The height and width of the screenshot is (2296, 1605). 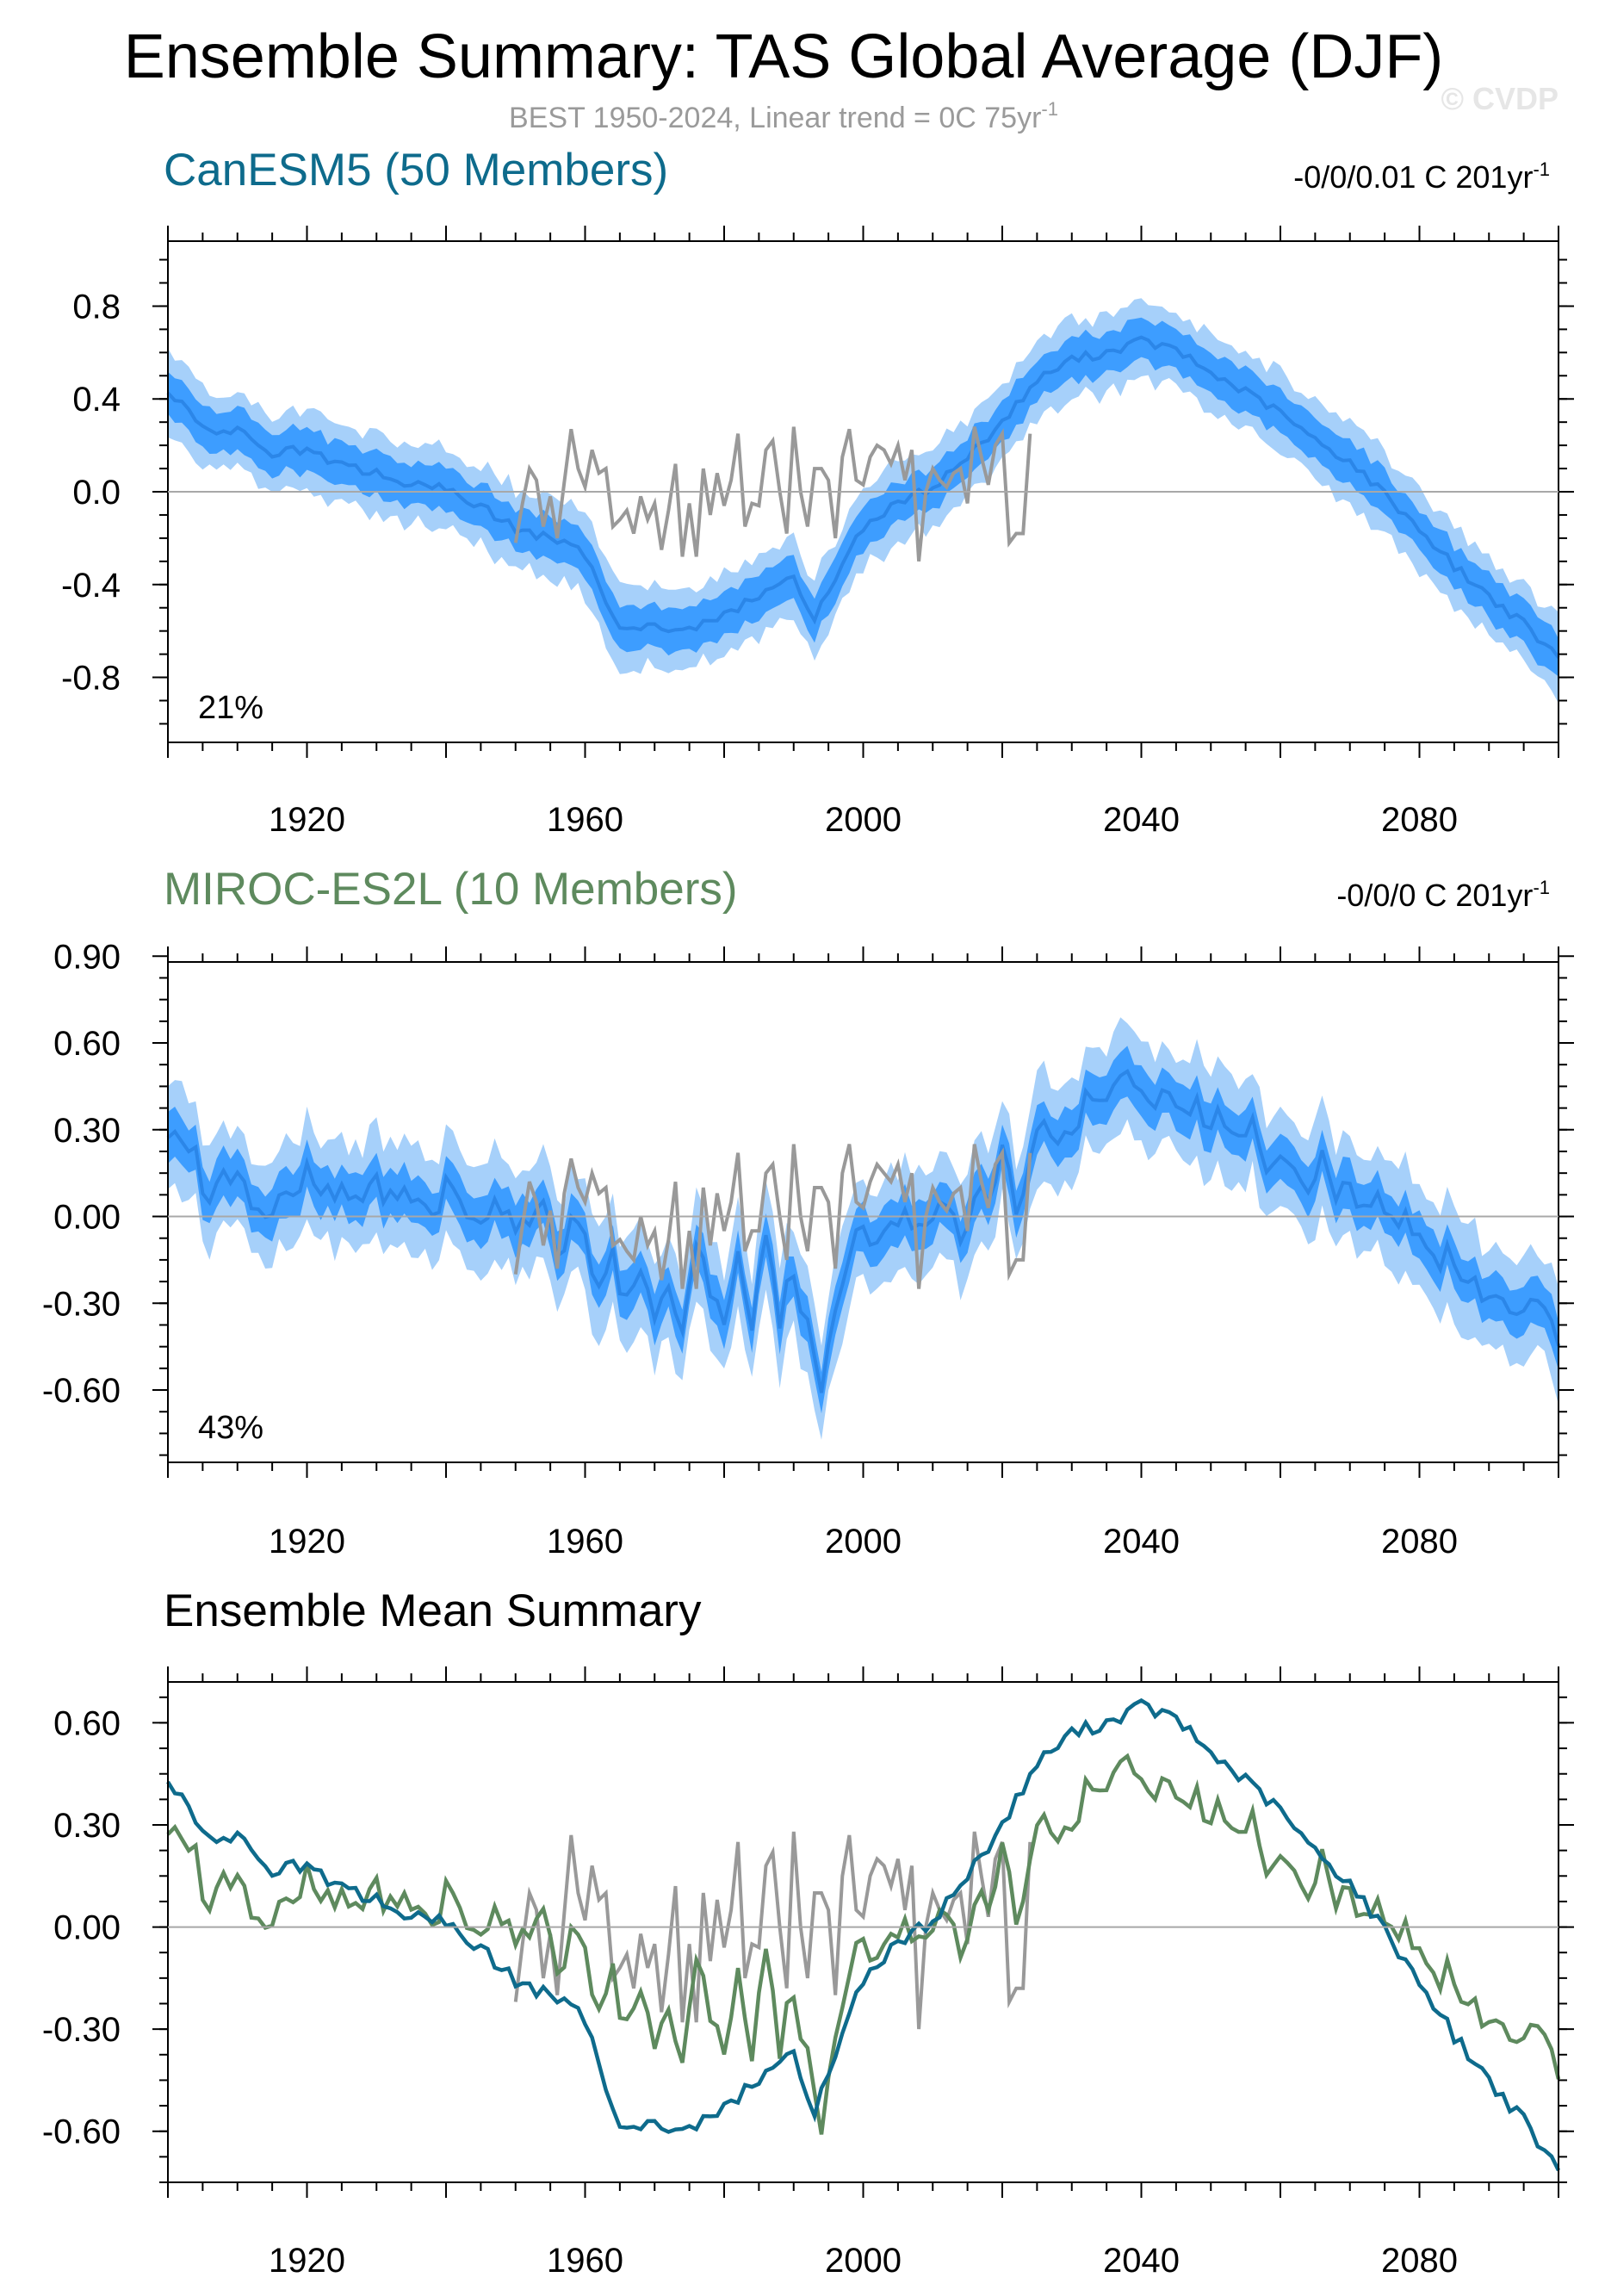 I want to click on panel-3-title: Ensemble Mean Summary, so click(x=433, y=1610).